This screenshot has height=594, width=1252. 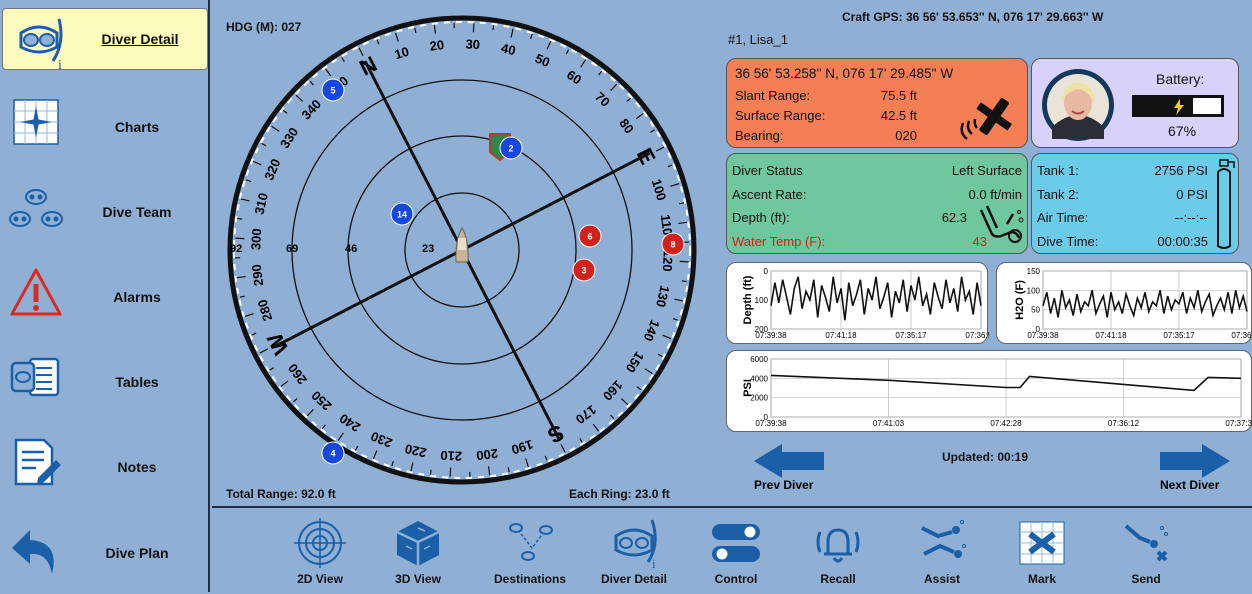 I want to click on compass-degree-label: 310, so click(x=260, y=203).